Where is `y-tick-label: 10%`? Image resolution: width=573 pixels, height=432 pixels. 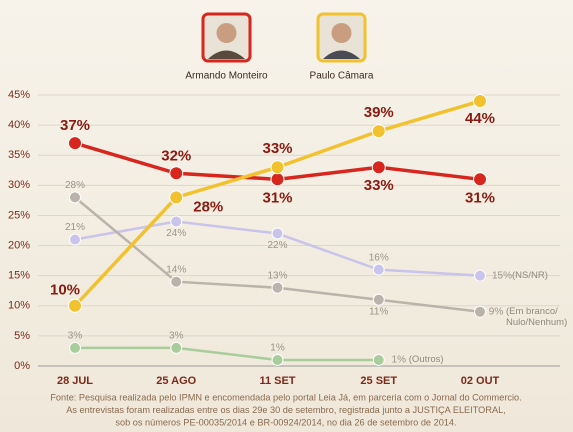
y-tick-label: 10% is located at coordinates (19, 306).